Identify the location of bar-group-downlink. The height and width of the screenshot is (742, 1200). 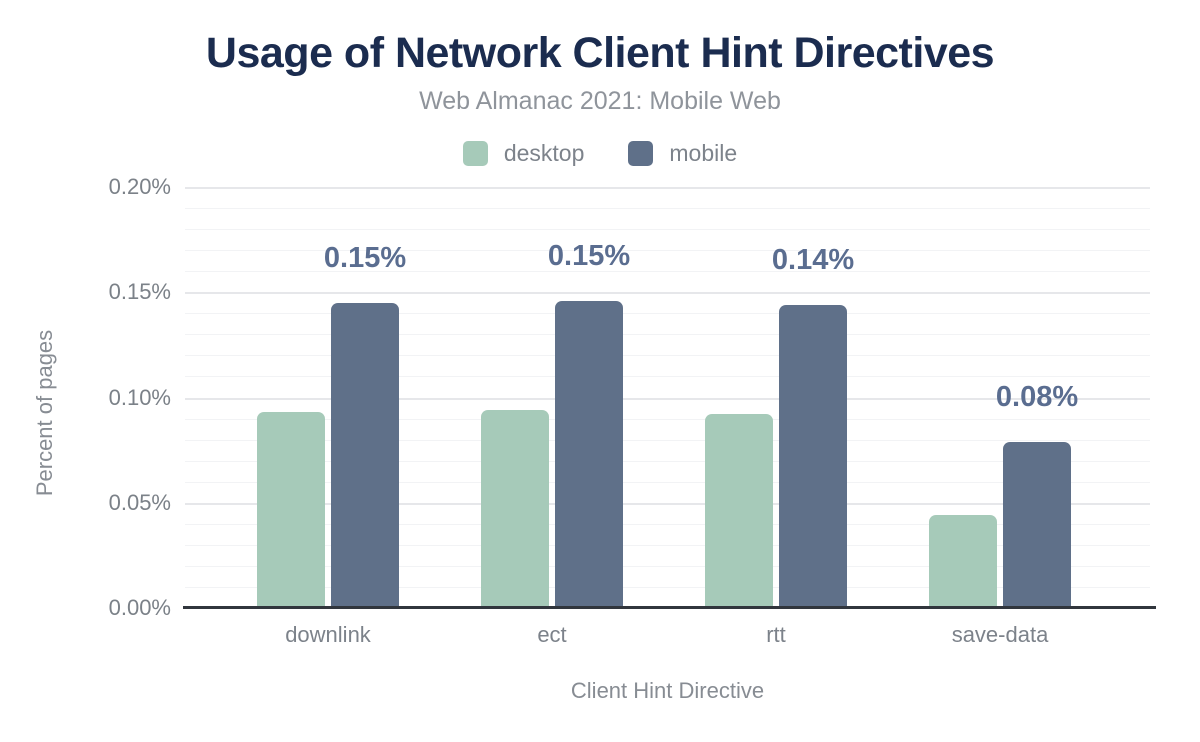
(328, 397).